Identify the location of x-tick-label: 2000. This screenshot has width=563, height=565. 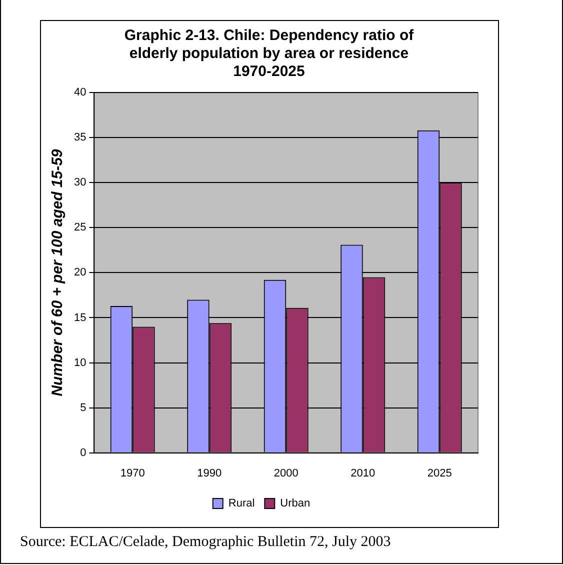
(286, 473).